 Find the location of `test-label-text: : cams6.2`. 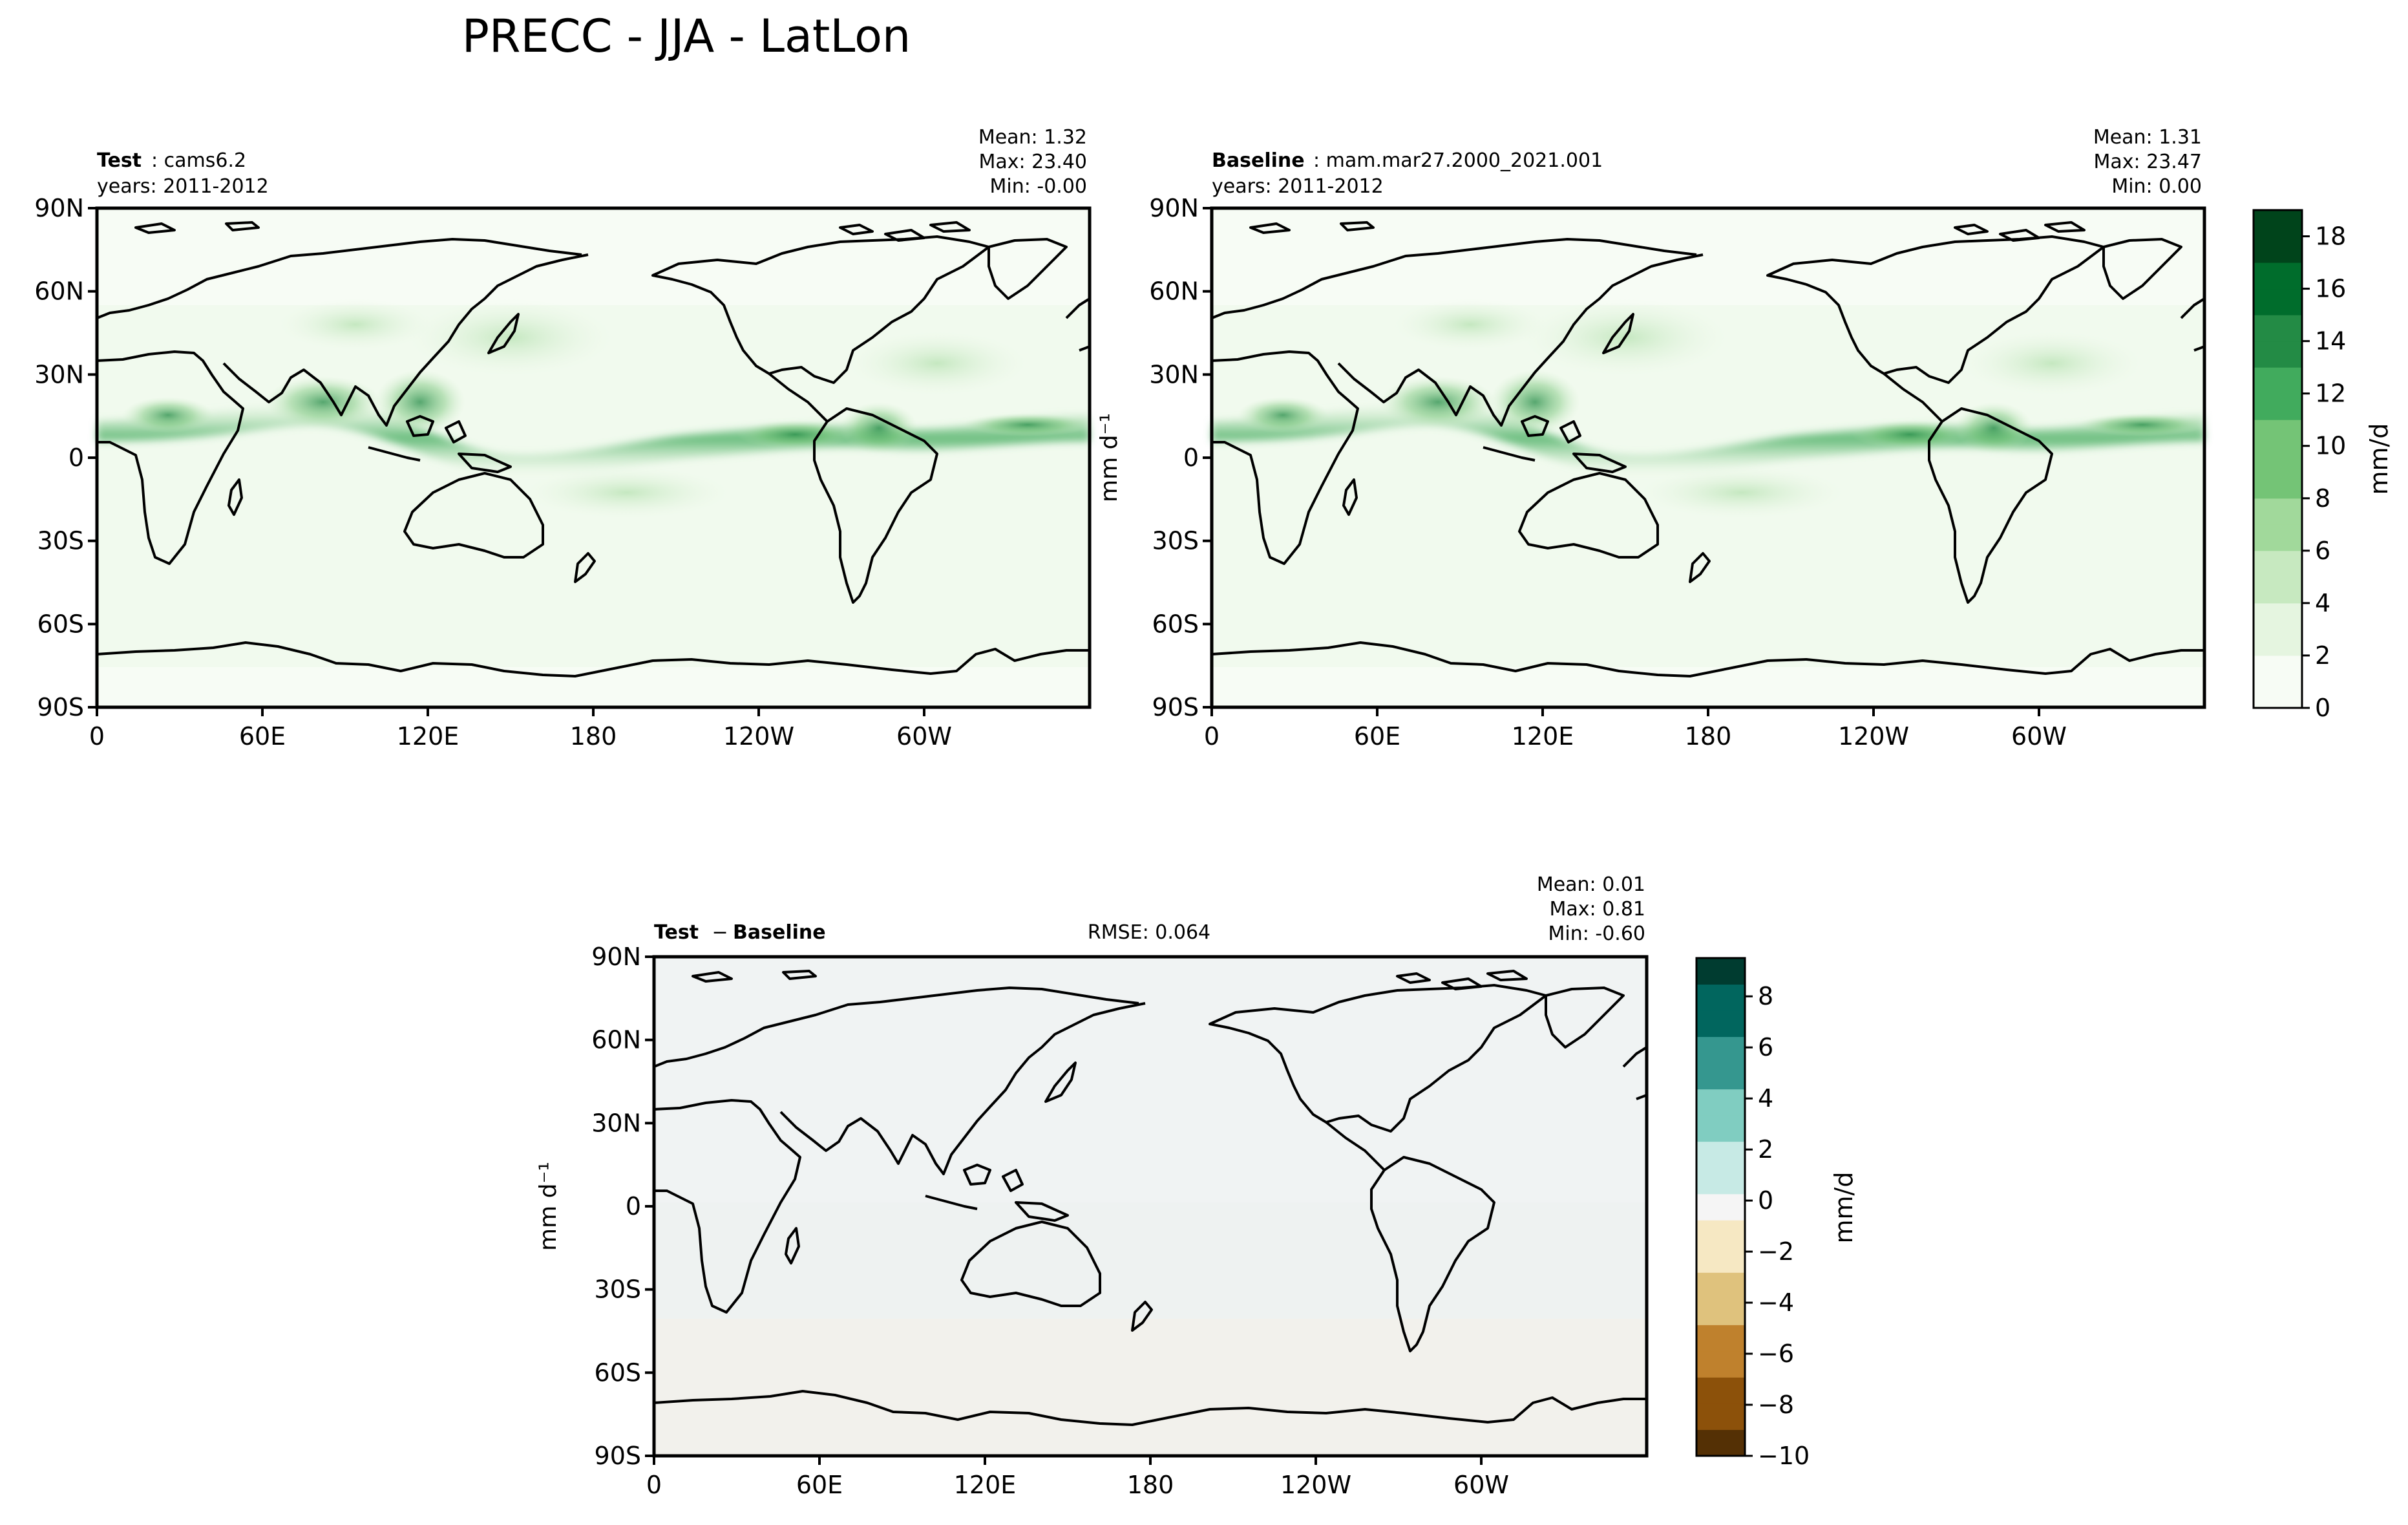

test-label-text: : cams6.2 is located at coordinates (198, 160).